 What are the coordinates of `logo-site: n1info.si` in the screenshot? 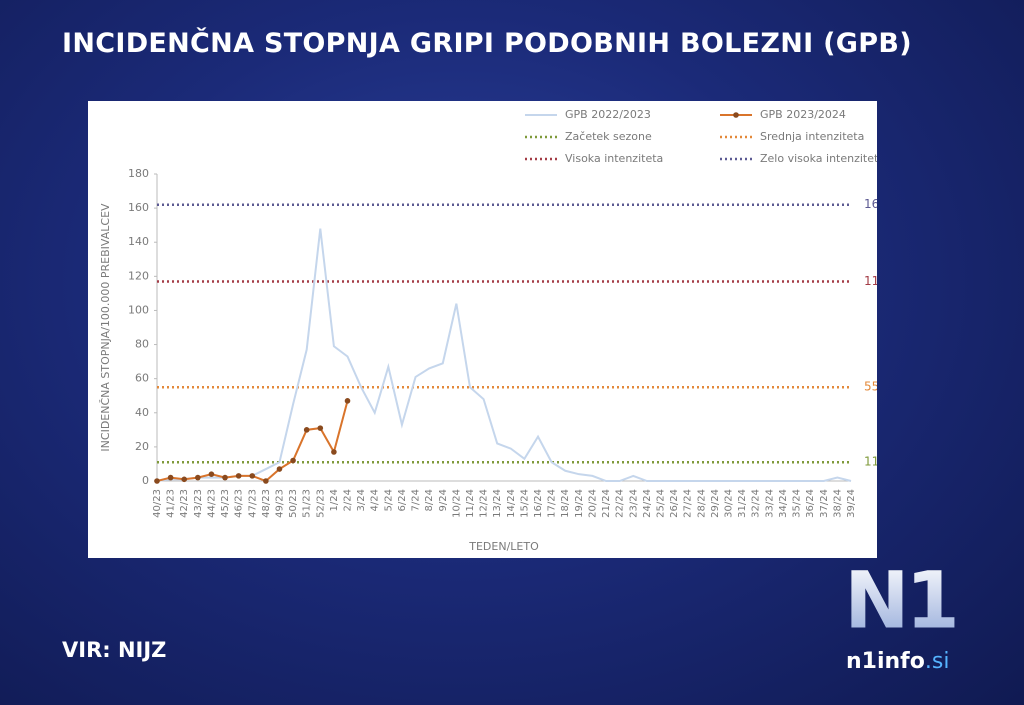 It's located at (897, 661).